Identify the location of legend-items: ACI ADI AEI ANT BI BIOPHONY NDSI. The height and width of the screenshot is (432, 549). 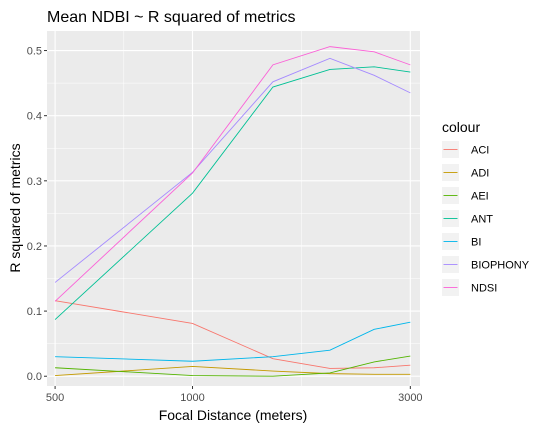
(486, 218).